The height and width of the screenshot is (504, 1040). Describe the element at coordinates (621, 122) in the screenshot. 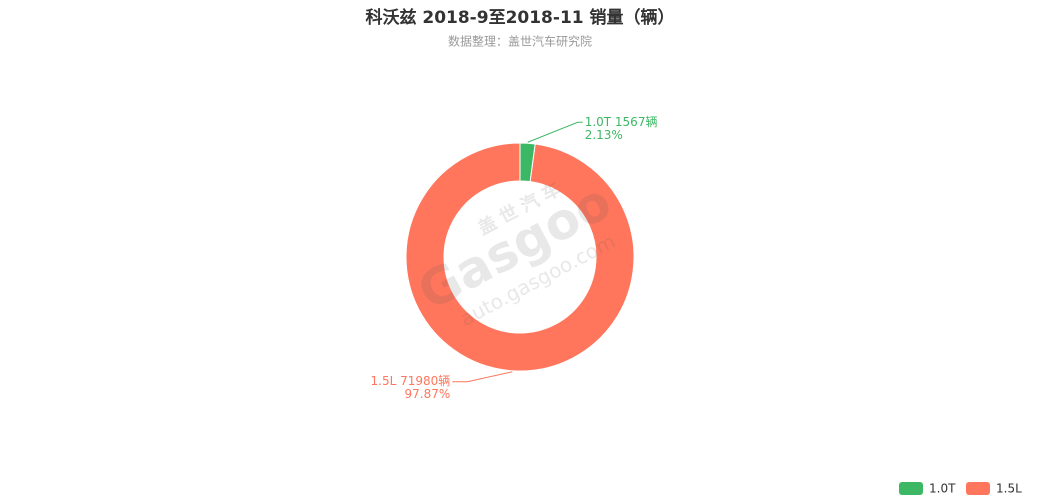

I see `data-label: 1.0T 1567辆` at that location.